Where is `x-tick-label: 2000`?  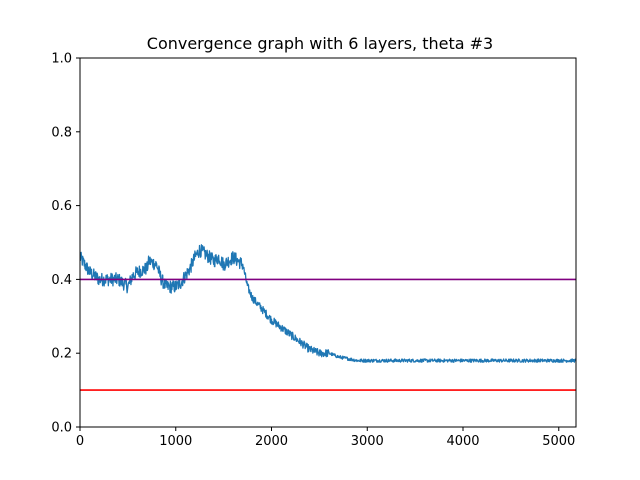
x-tick-label: 2000 is located at coordinates (271, 441).